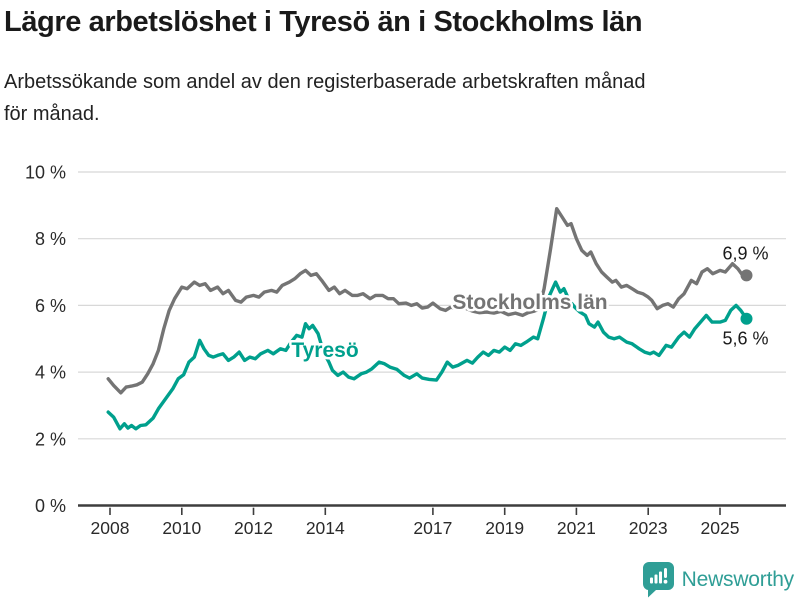  I want to click on newsworthy-wordmark: Newsworthy, so click(738, 579).